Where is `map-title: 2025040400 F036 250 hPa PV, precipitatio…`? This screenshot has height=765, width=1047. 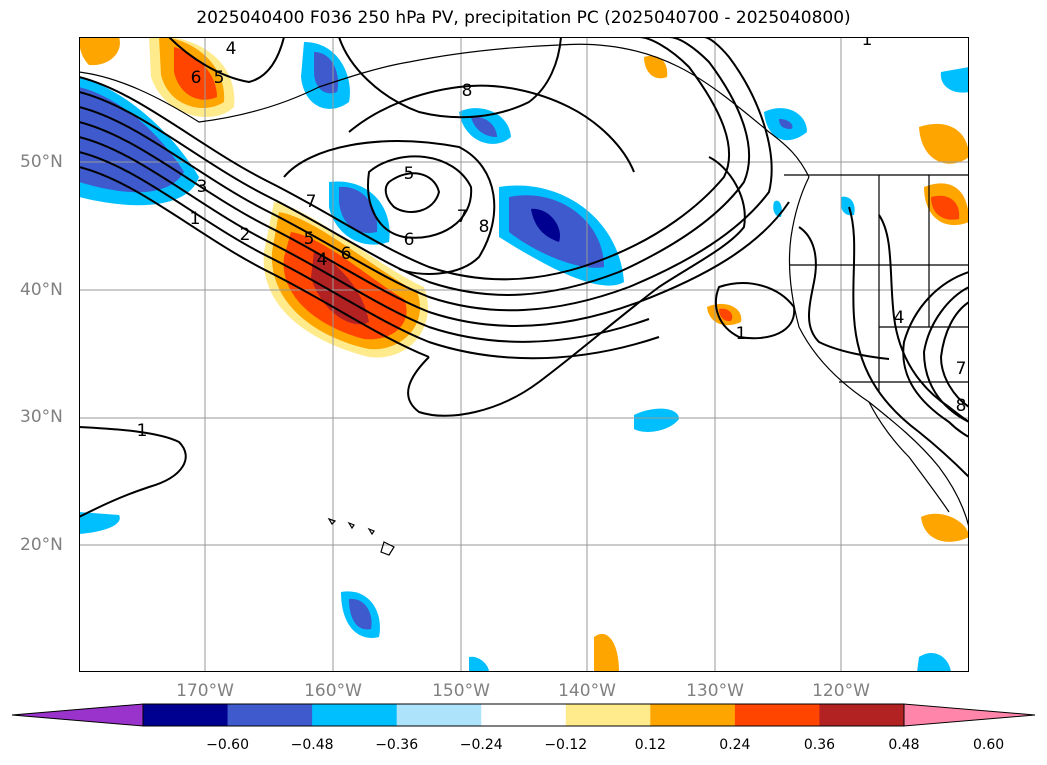
map-title: 2025040400 F036 250 hPa PV, precipitatio… is located at coordinates (523, 18).